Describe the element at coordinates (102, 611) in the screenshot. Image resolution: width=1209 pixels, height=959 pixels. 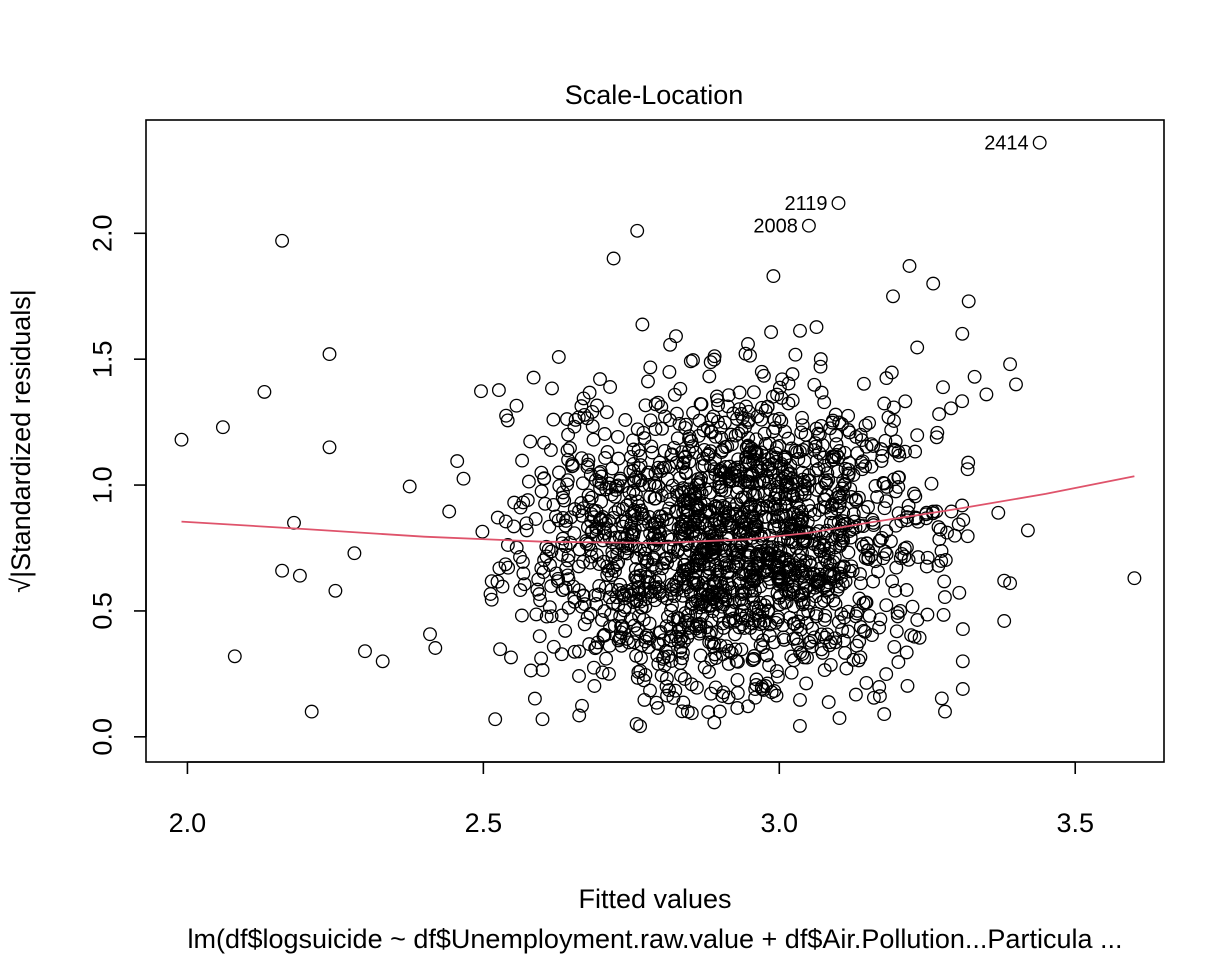
I see `y-tick-label: 0.5` at that location.